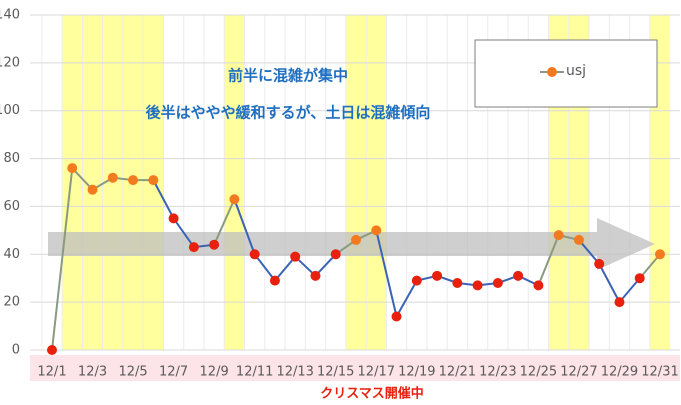  I want to click on y-tick-label: 40, so click(11, 254).